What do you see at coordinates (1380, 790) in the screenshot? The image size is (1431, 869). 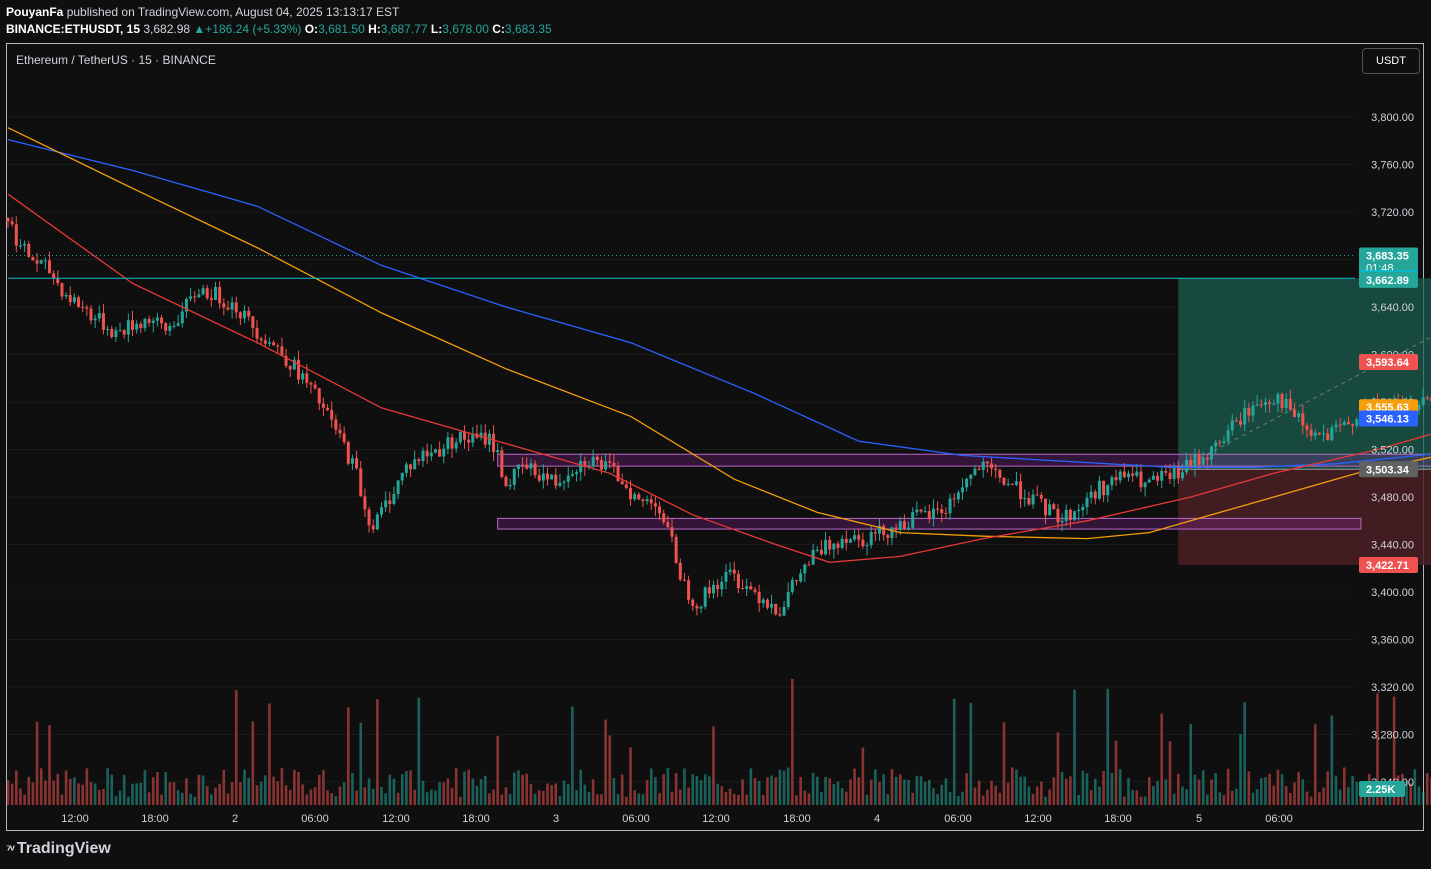 I see `volume-label: 2.25K` at bounding box center [1380, 790].